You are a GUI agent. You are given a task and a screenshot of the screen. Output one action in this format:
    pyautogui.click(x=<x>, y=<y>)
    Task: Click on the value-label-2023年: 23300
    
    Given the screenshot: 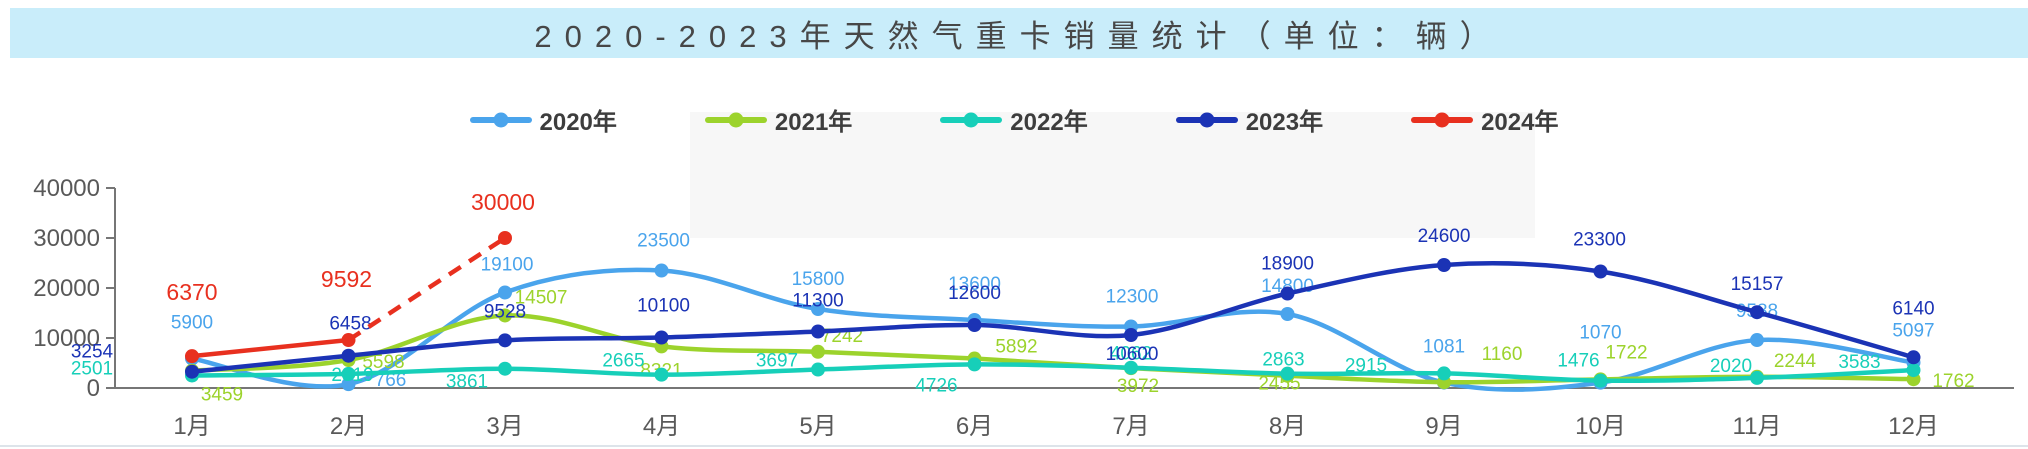 What is the action you would take?
    pyautogui.click(x=1599, y=240)
    